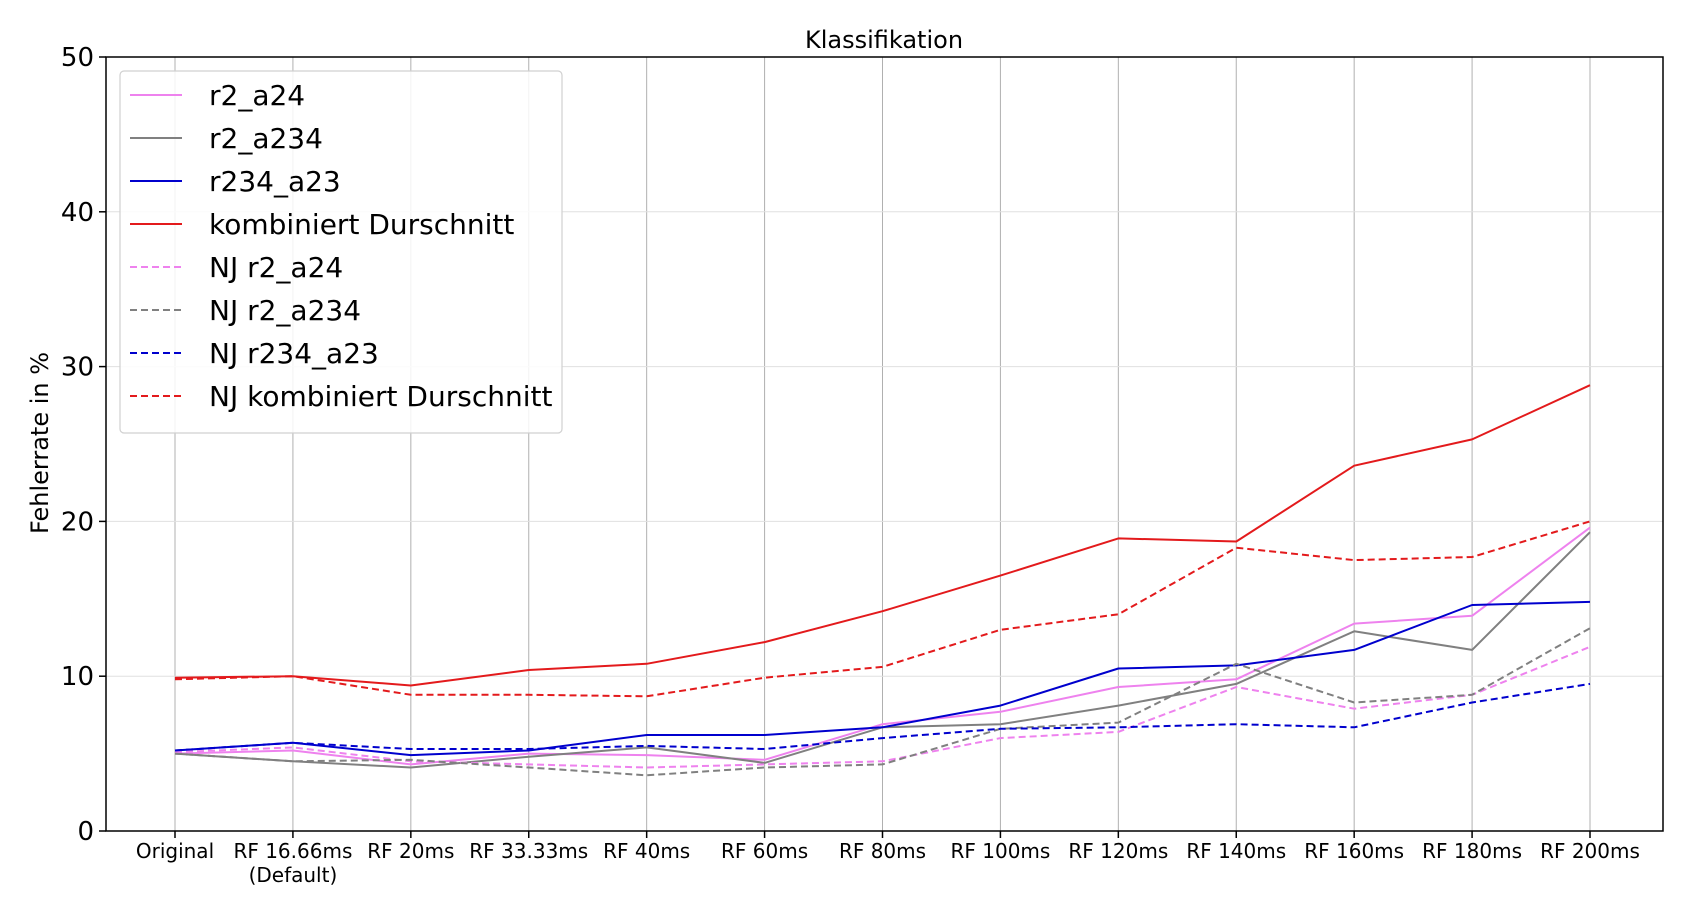 Image resolution: width=1684 pixels, height=910 pixels. What do you see at coordinates (85, 832) in the screenshot?
I see `y-tick-label: 0` at bounding box center [85, 832].